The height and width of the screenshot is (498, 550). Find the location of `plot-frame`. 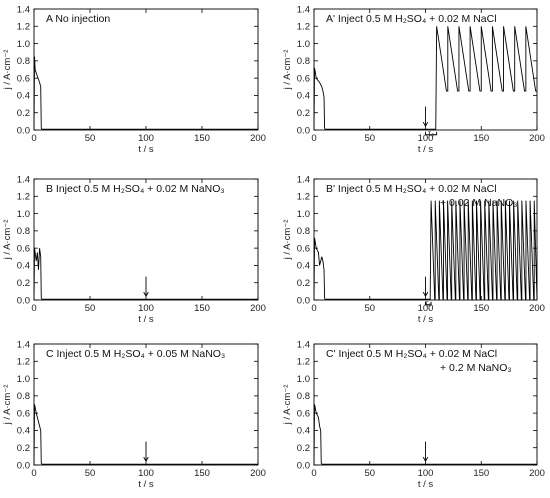

plot-frame is located at coordinates (146, 69).